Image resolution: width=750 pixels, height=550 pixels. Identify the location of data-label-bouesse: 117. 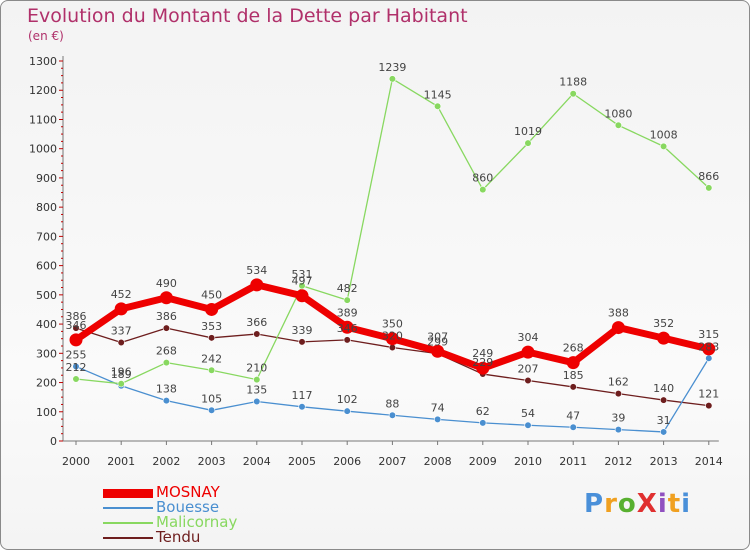
(302, 395).